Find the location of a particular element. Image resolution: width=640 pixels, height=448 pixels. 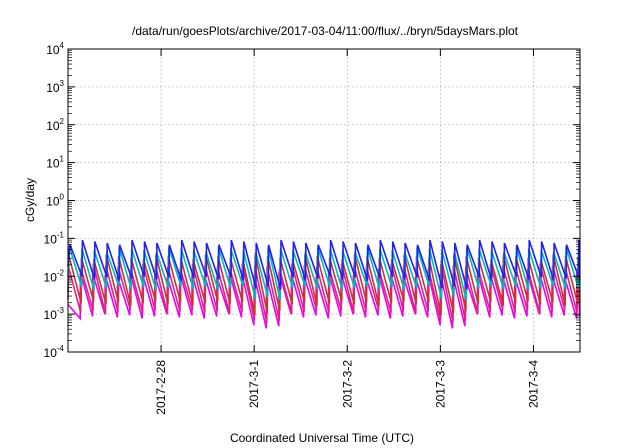

y-tick-label: 10³ is located at coordinates (55, 87).